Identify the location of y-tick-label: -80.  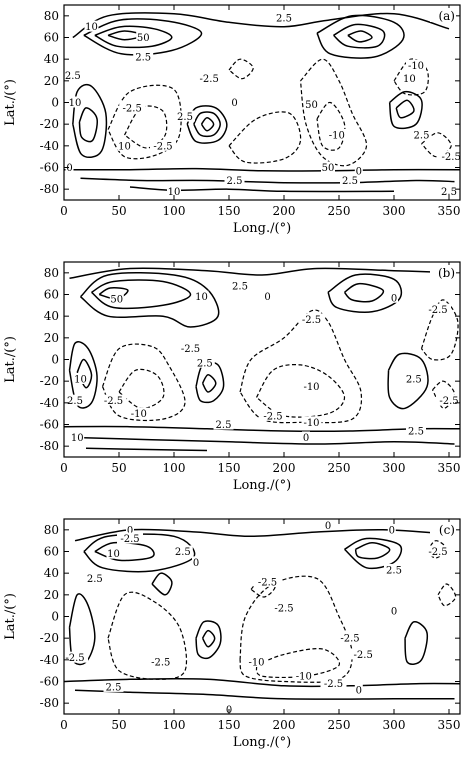
(49, 703).